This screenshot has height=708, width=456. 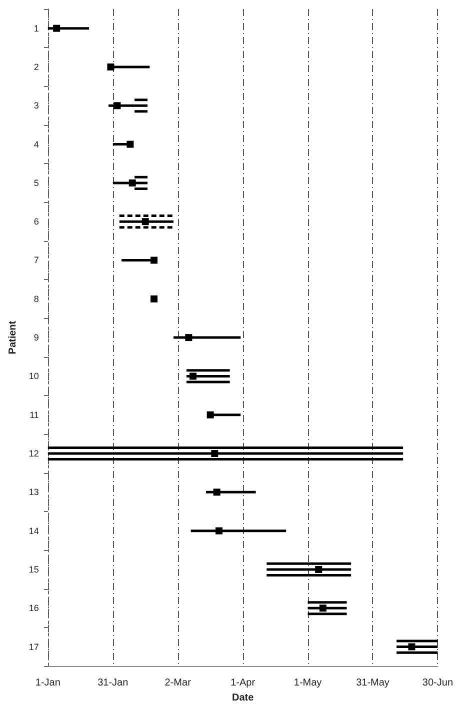 I want to click on y-tick-label: 8, so click(x=36, y=299).